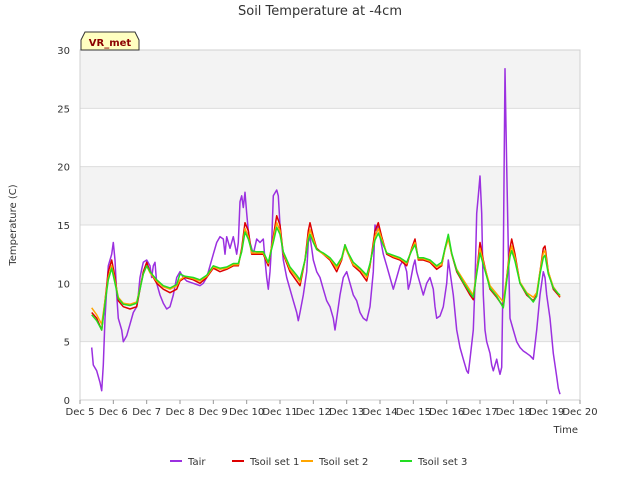 This screenshot has width=640, height=480. What do you see at coordinates (446, 412) in the screenshot?
I see `x-tick-label: Dec 16` at bounding box center [446, 412].